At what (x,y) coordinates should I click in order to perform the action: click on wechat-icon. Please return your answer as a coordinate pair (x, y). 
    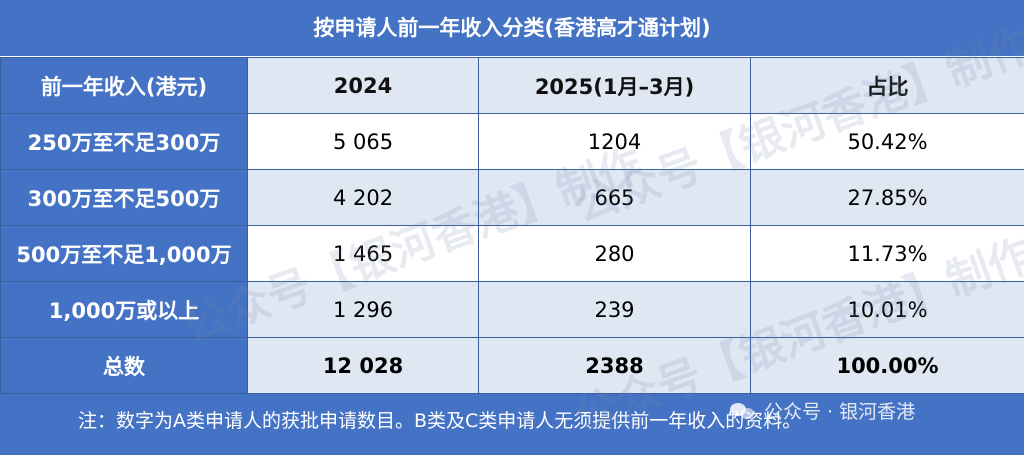
    Looking at the image, I should click on (743, 411).